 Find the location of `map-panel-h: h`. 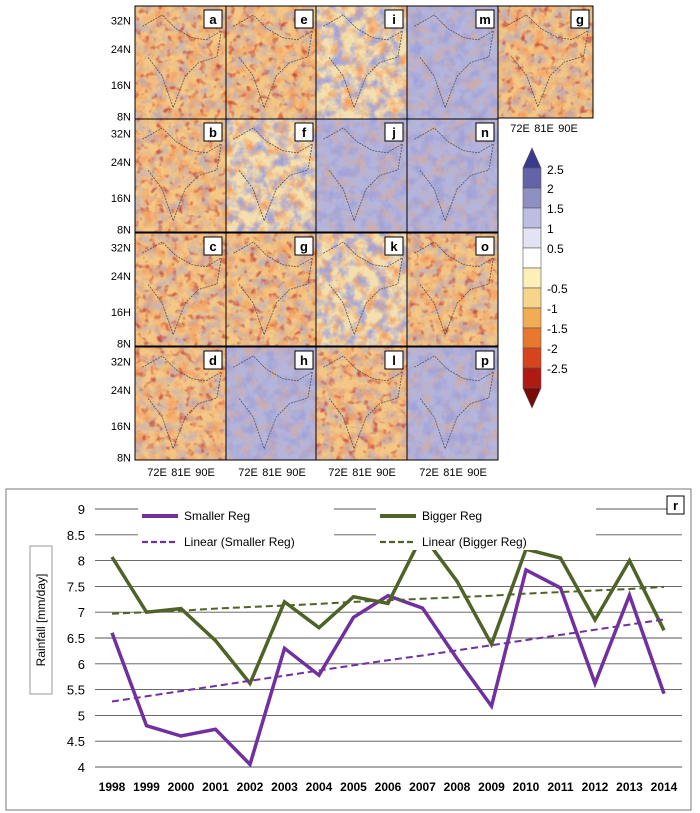

map-panel-h: h is located at coordinates (271, 403).